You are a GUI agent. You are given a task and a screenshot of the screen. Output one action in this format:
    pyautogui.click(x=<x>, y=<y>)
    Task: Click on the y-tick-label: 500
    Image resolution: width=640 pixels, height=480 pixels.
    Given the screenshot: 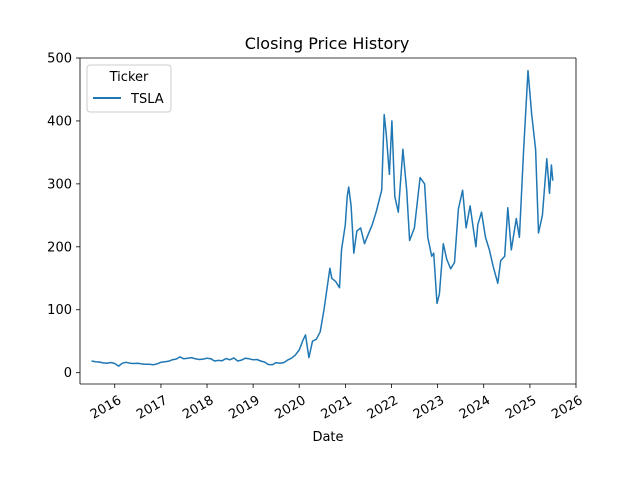 What is the action you would take?
    pyautogui.click(x=59, y=59)
    